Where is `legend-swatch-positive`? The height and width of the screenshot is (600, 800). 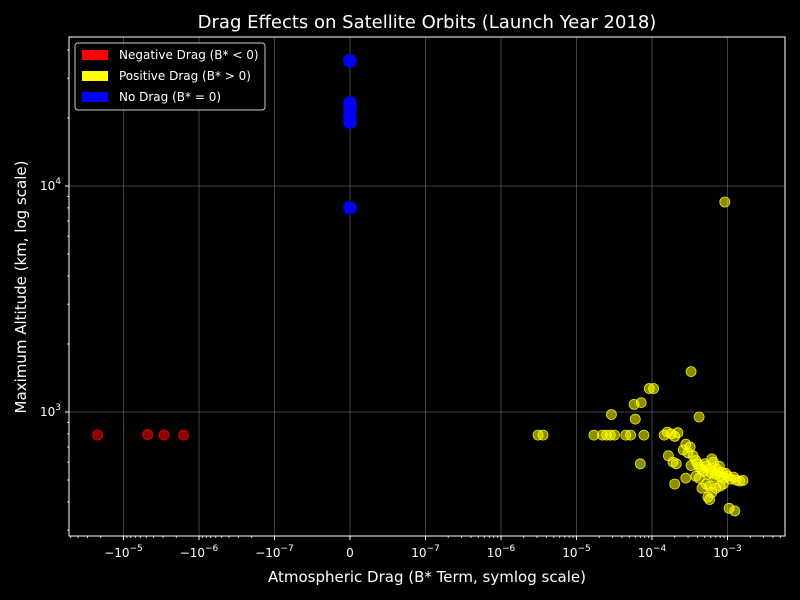 legend-swatch-positive is located at coordinates (95, 76).